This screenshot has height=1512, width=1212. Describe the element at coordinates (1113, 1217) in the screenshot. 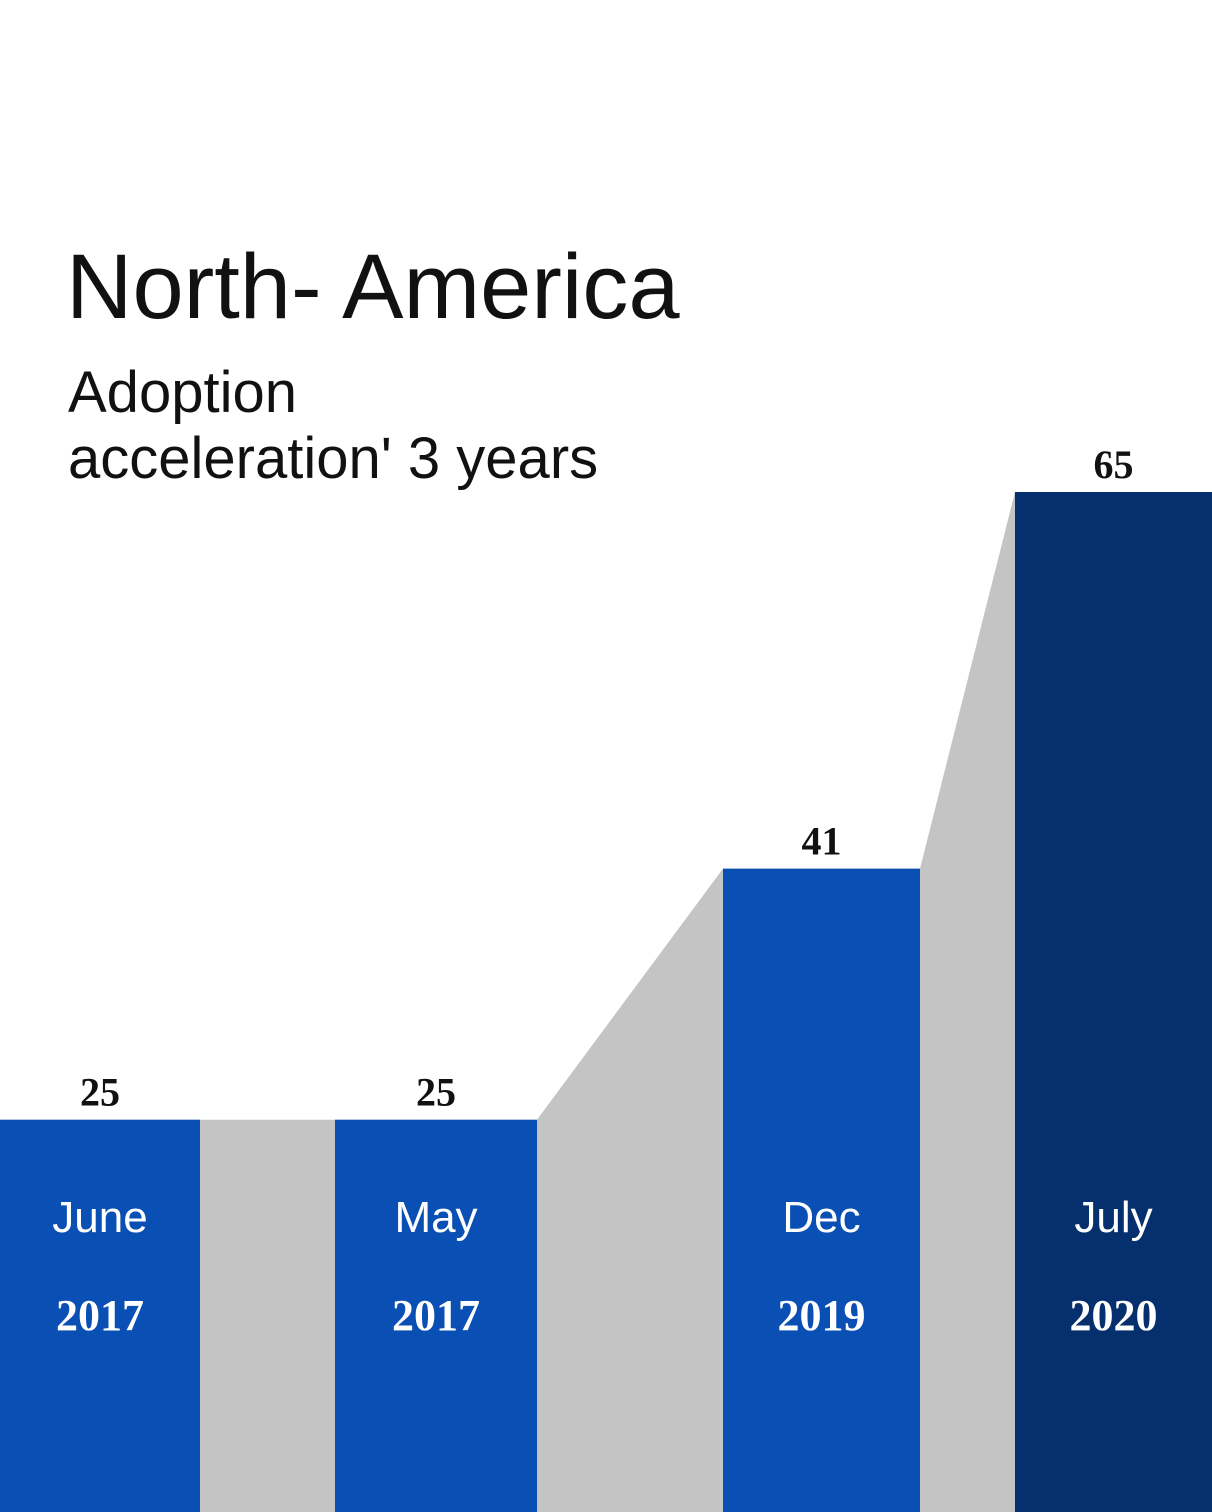

I see `category-label: July` at that location.